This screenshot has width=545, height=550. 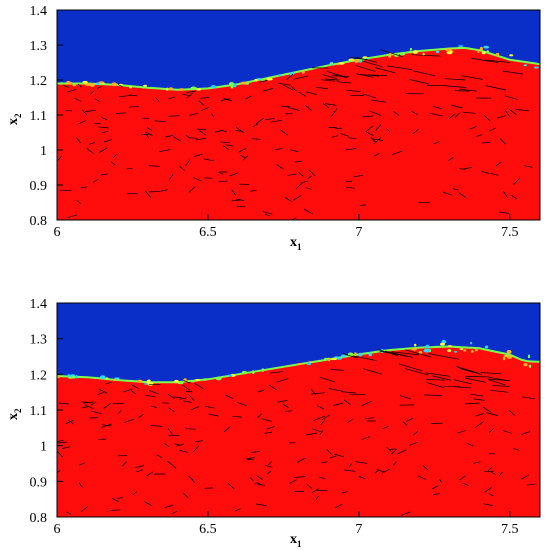 I want to click on x-axis-title: x1, so click(x=296, y=540).